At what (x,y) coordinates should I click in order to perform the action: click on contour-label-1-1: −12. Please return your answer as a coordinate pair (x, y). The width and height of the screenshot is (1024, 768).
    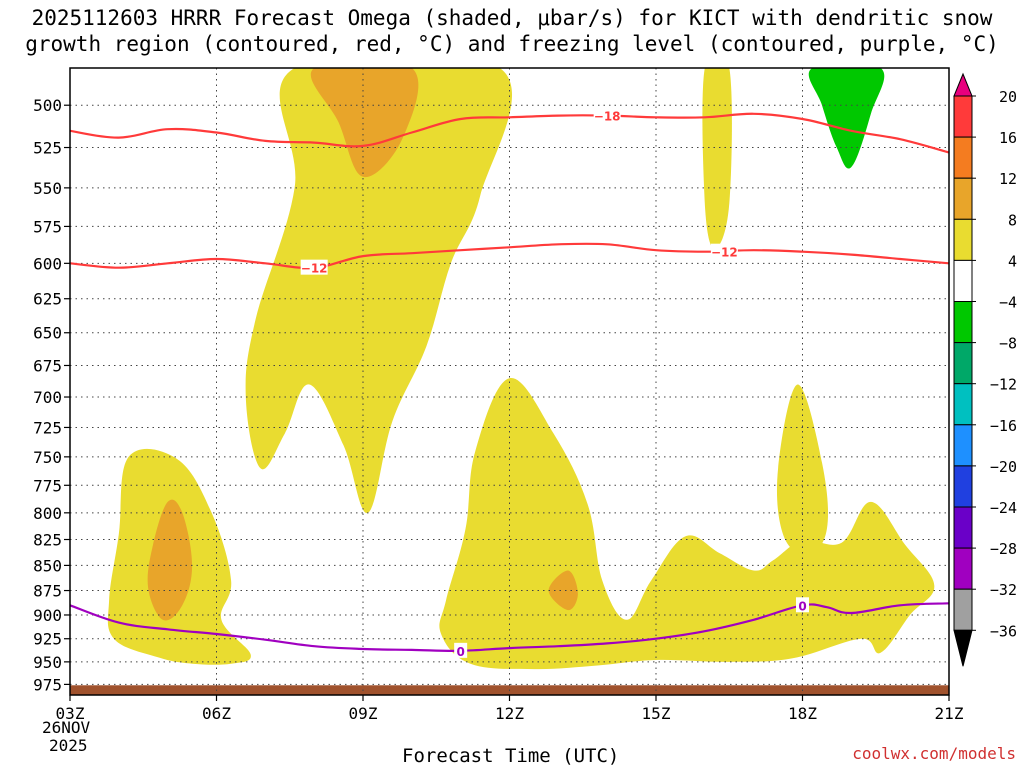
    Looking at the image, I should click on (724, 253).